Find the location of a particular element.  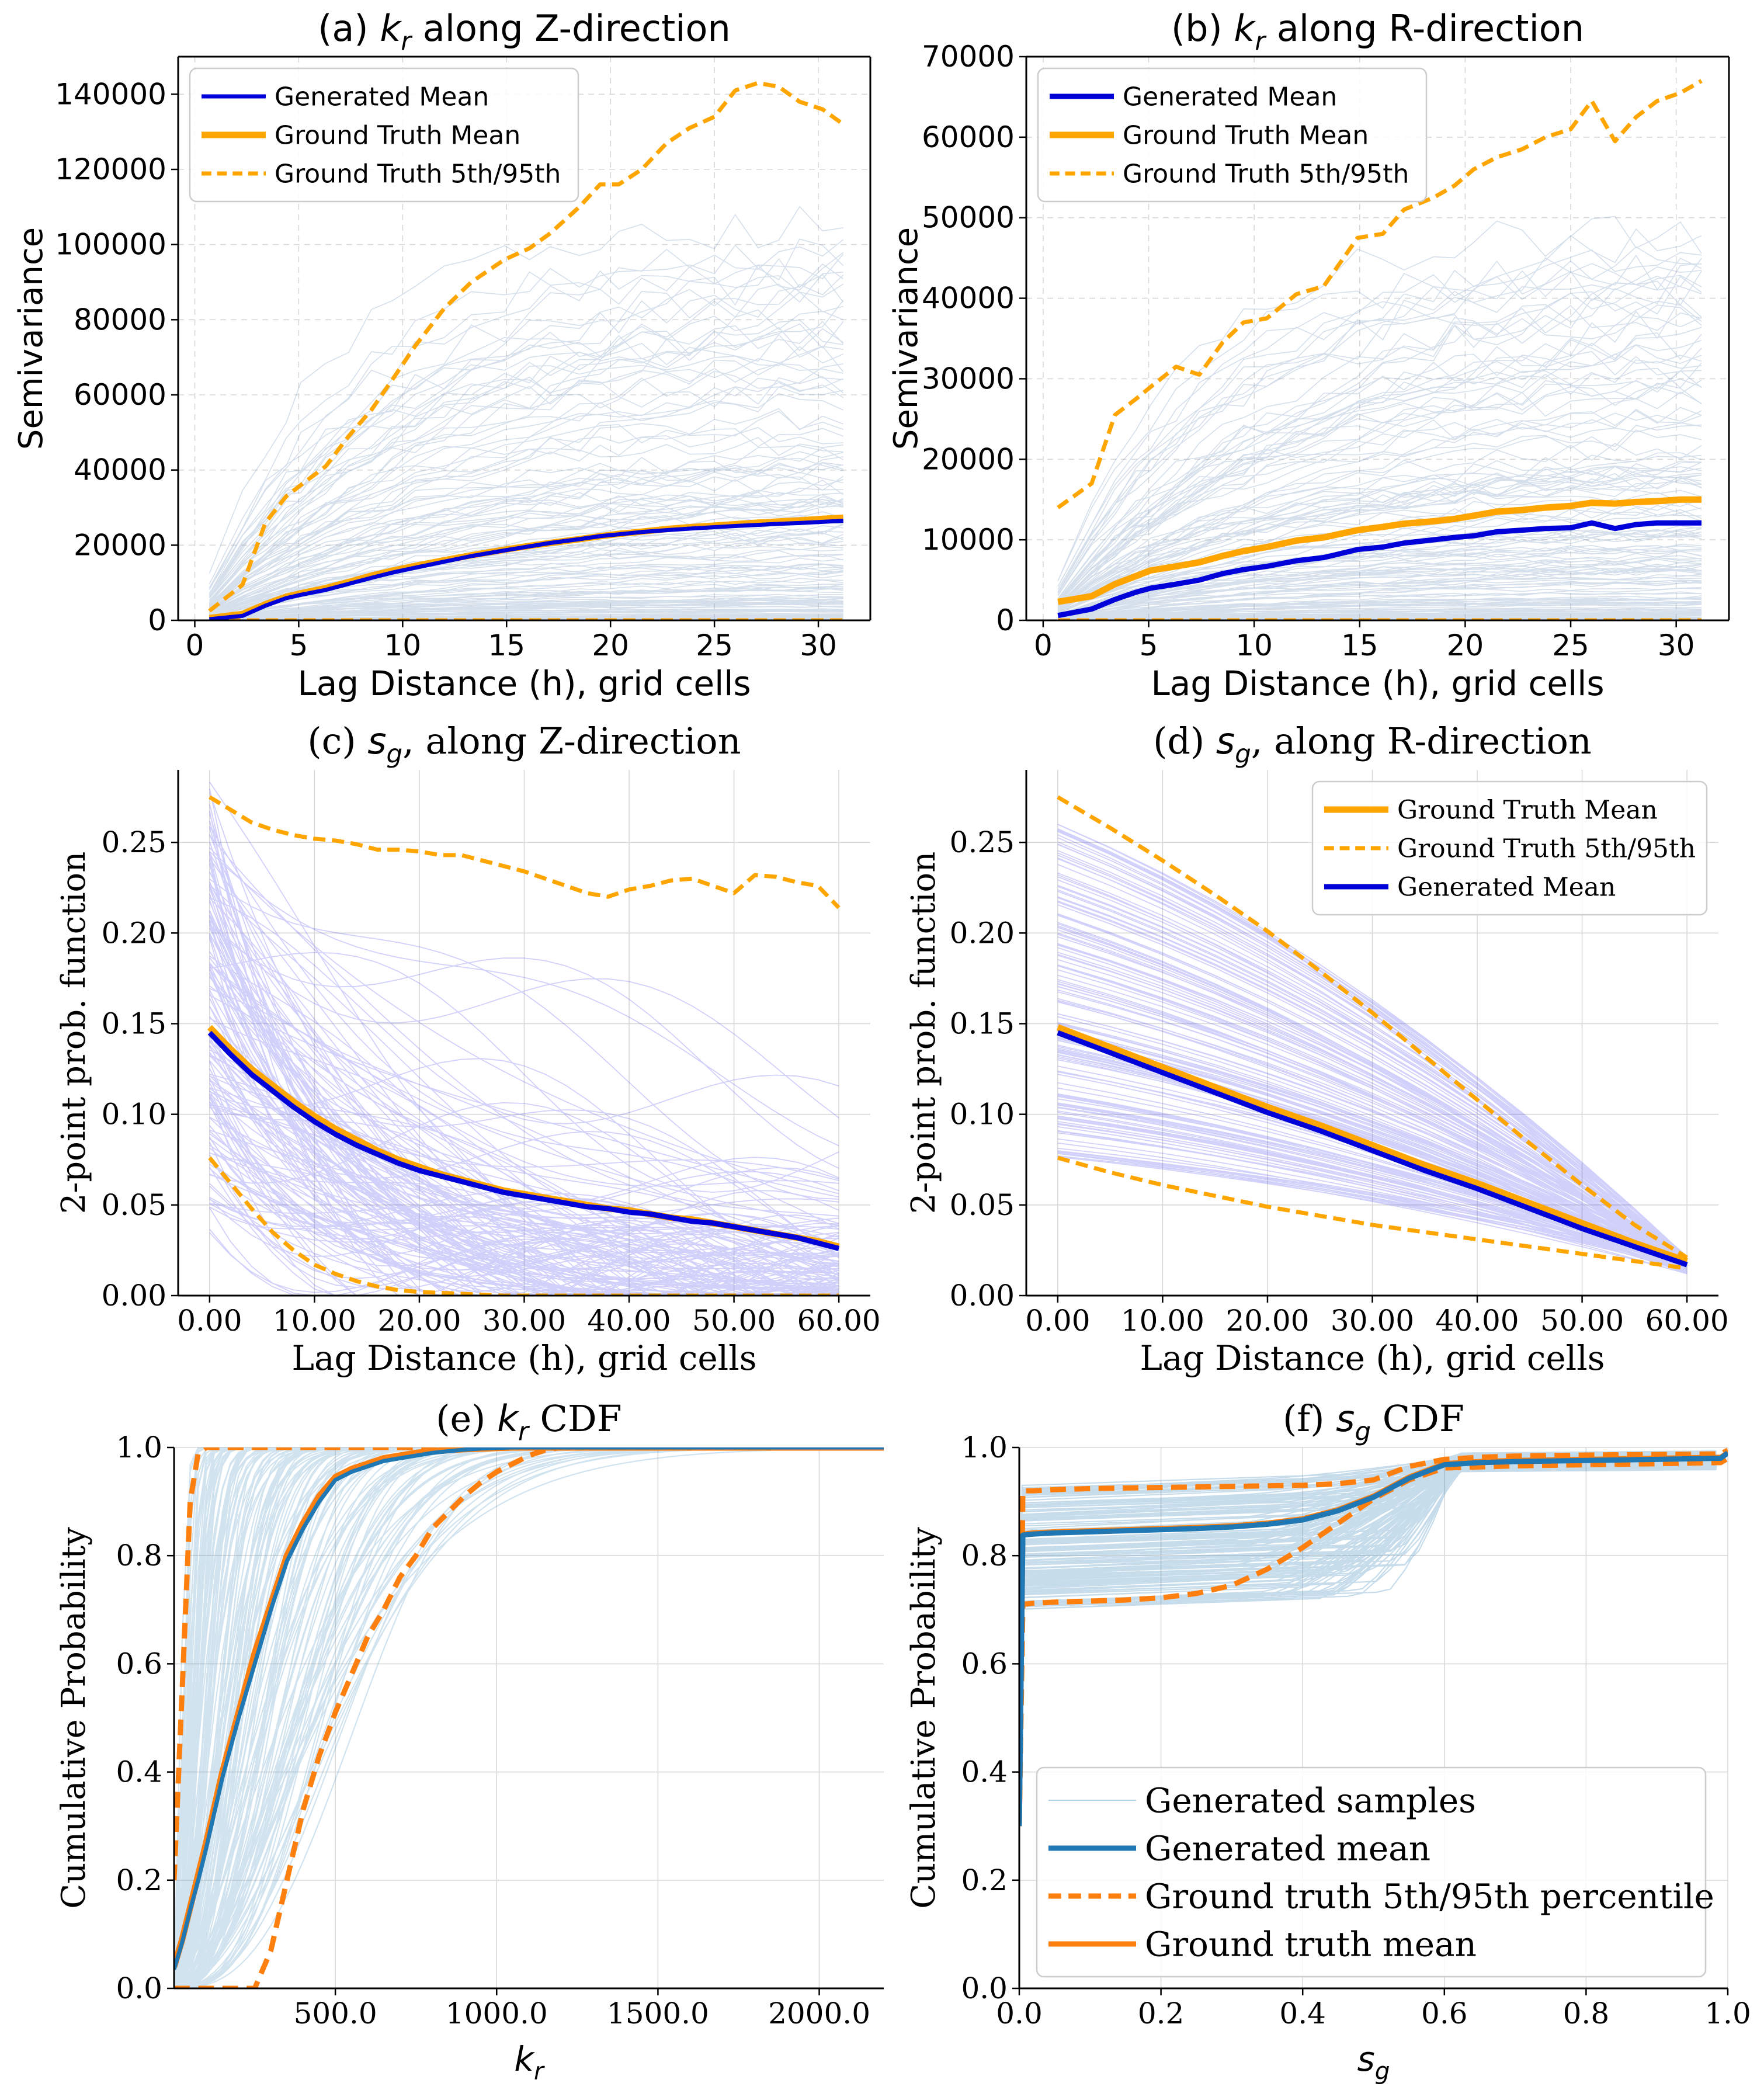

x-axis-label: Lag Distance (h), grid cells is located at coordinates (1372, 1358).